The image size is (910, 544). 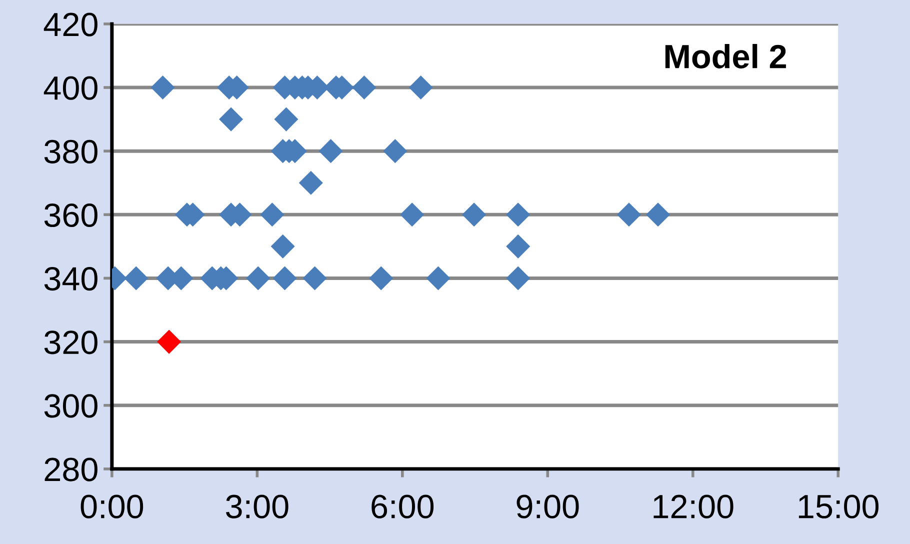 What do you see at coordinates (71, 279) in the screenshot?
I see `y-tick-label: 340` at bounding box center [71, 279].